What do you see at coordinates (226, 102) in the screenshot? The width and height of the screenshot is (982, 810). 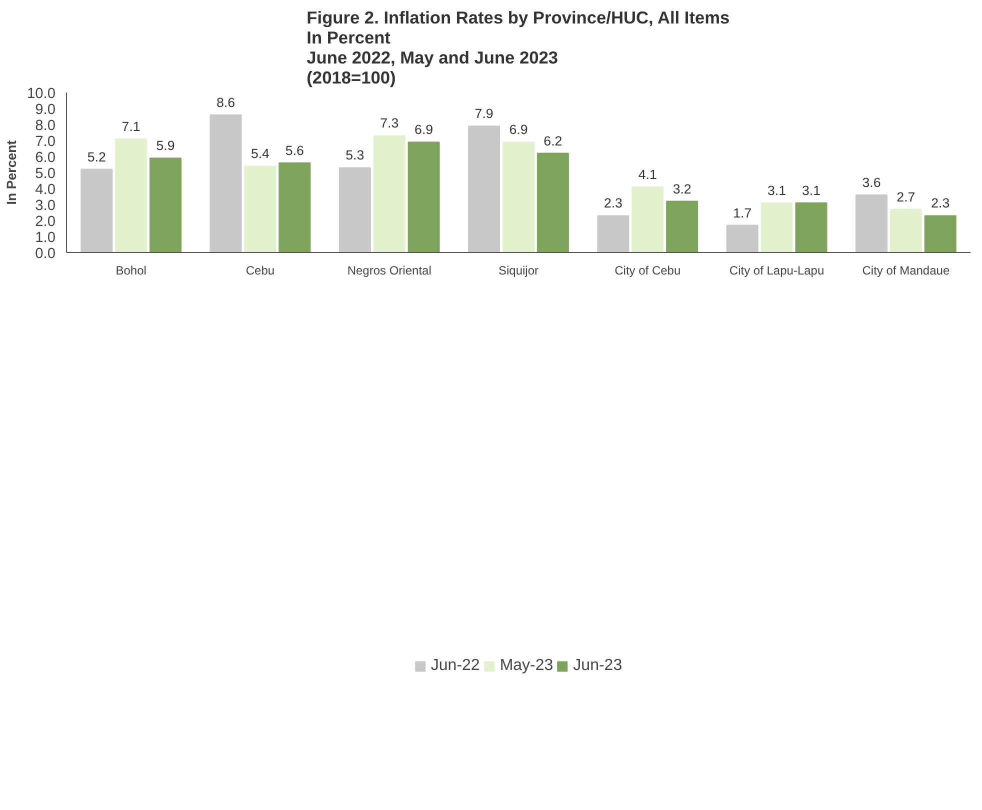 I see `data-label: 8.6` at bounding box center [226, 102].